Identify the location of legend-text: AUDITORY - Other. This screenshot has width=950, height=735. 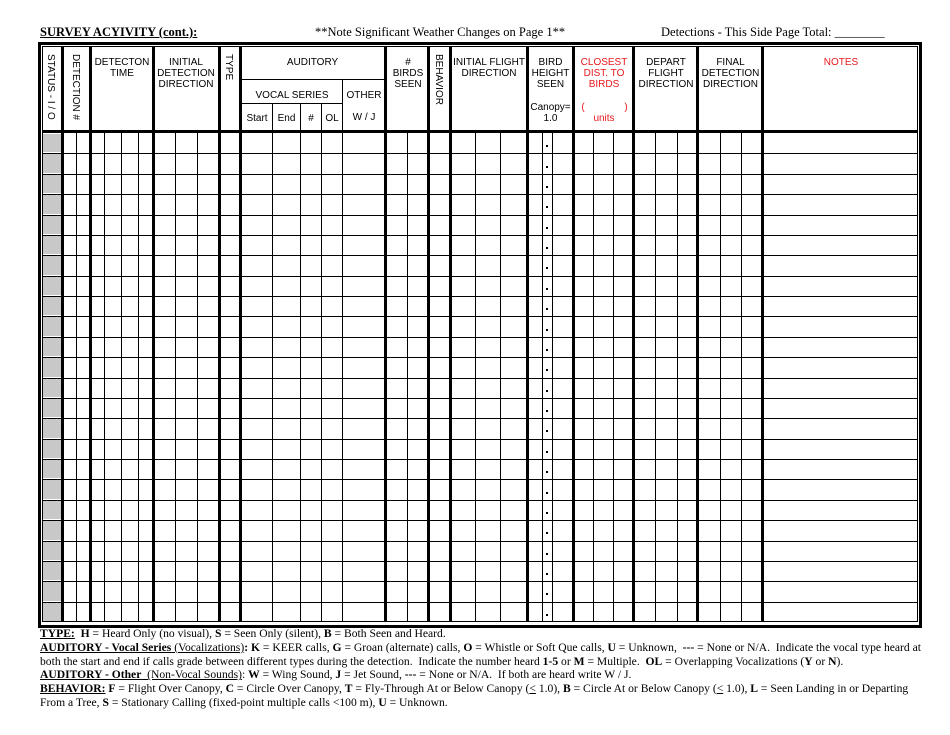
(91, 675).